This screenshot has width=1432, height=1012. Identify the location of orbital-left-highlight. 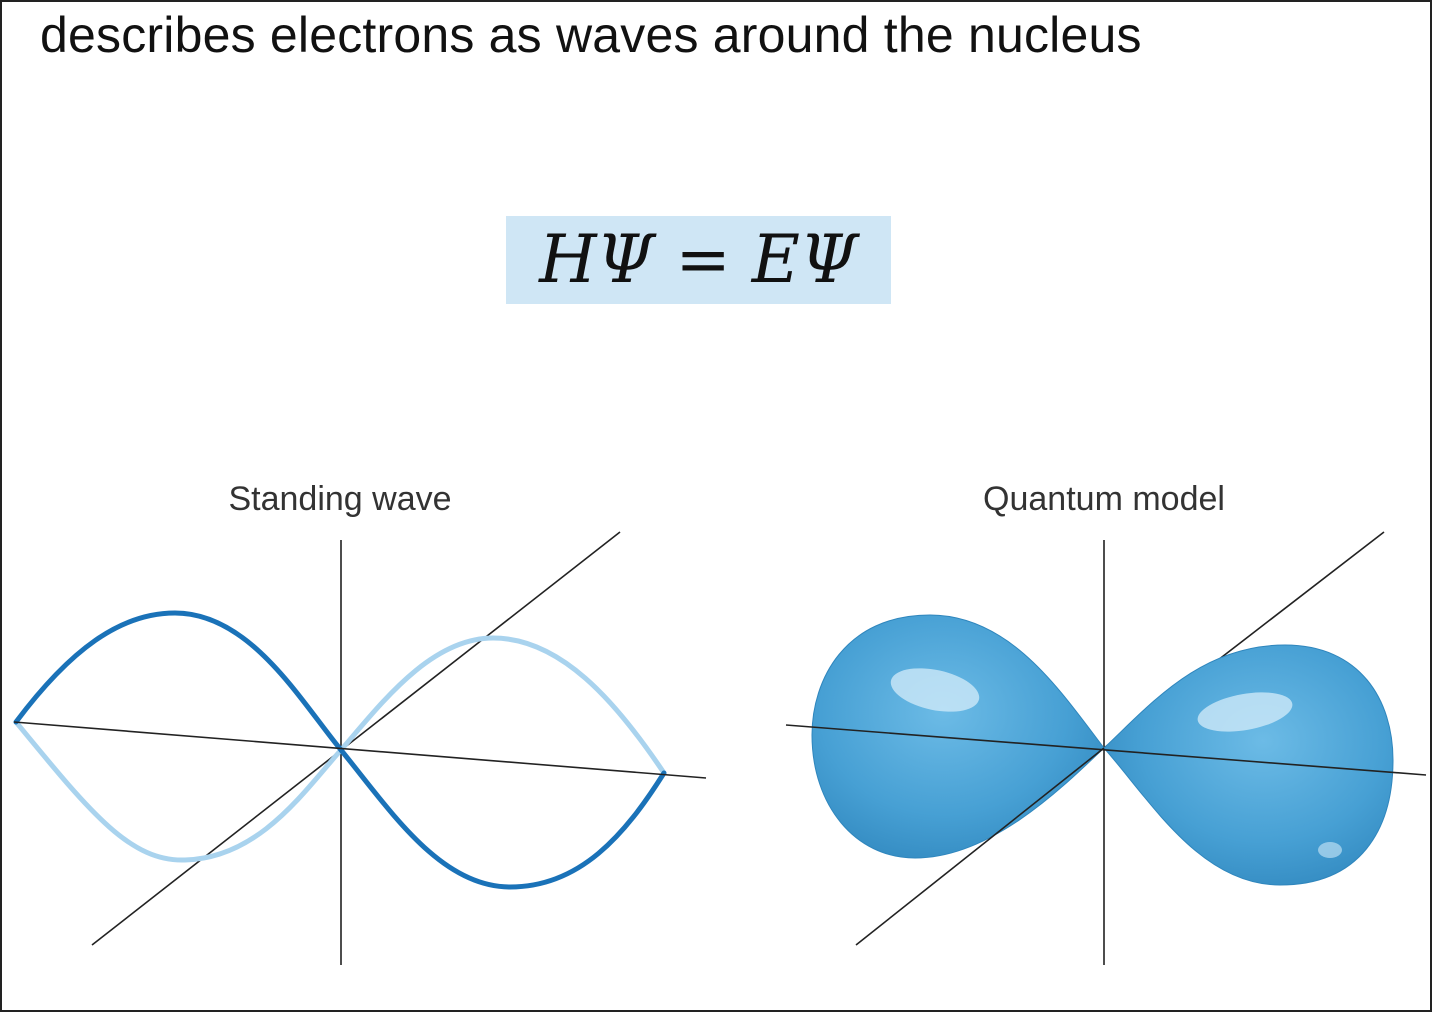
(935, 690).